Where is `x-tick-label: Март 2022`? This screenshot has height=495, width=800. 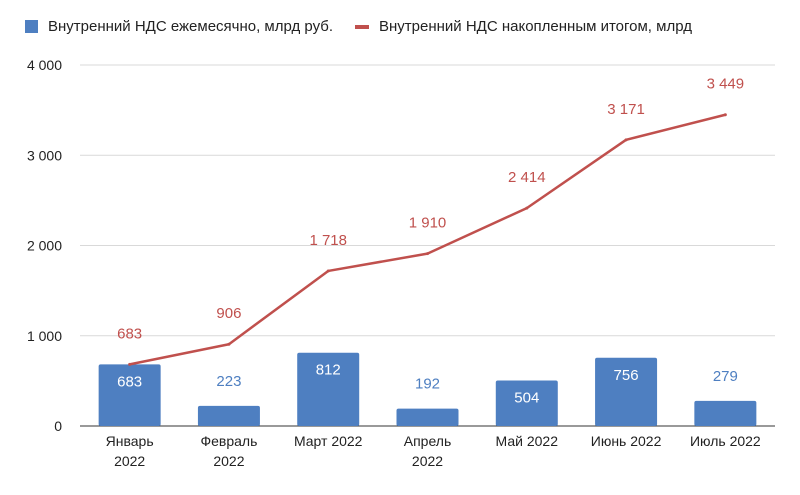
x-tick-label: Март 2022 is located at coordinates (328, 441).